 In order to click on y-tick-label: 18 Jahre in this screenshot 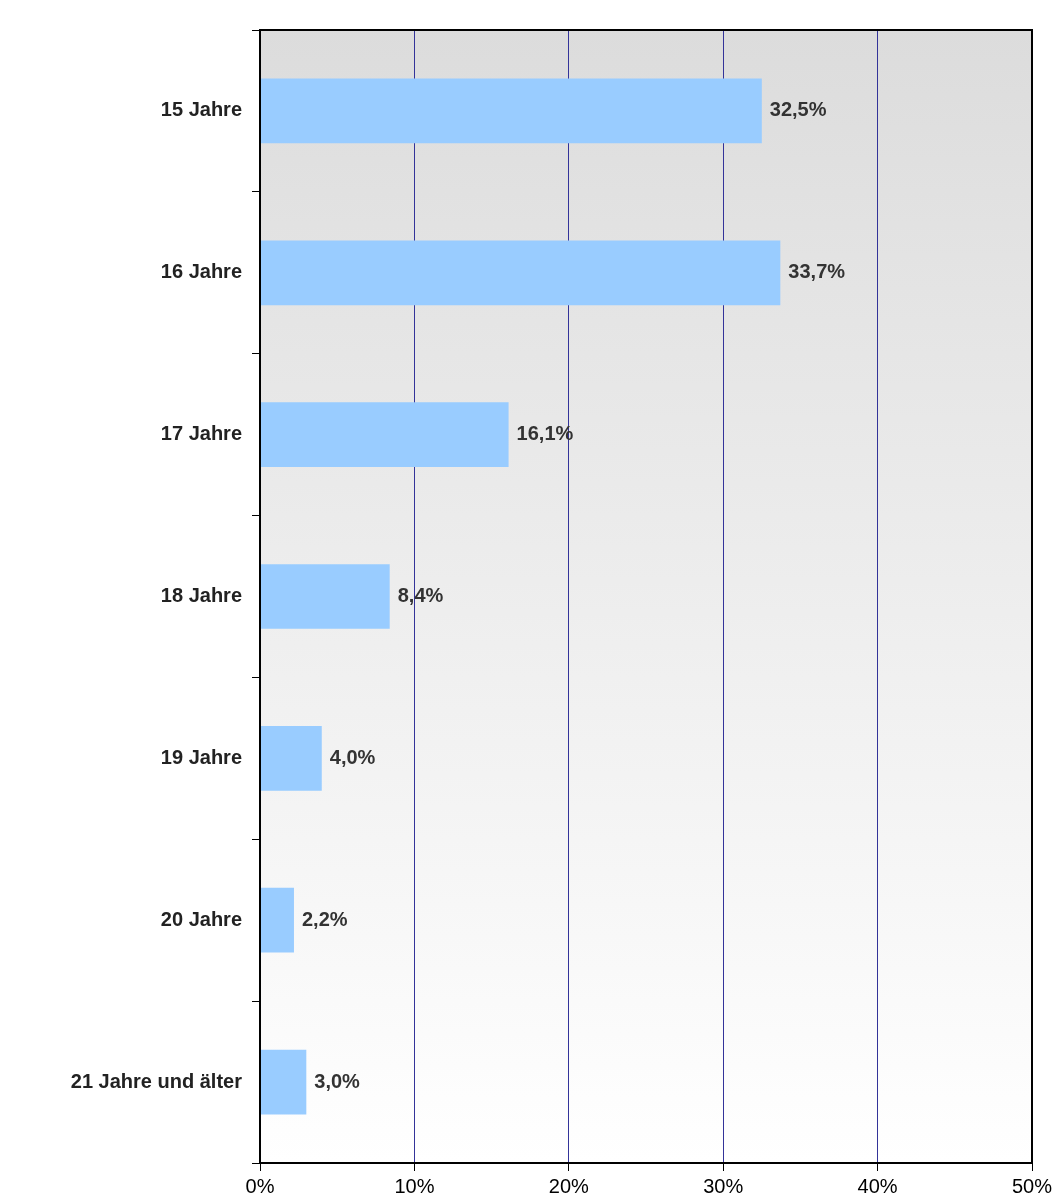, I will do `click(201, 595)`.